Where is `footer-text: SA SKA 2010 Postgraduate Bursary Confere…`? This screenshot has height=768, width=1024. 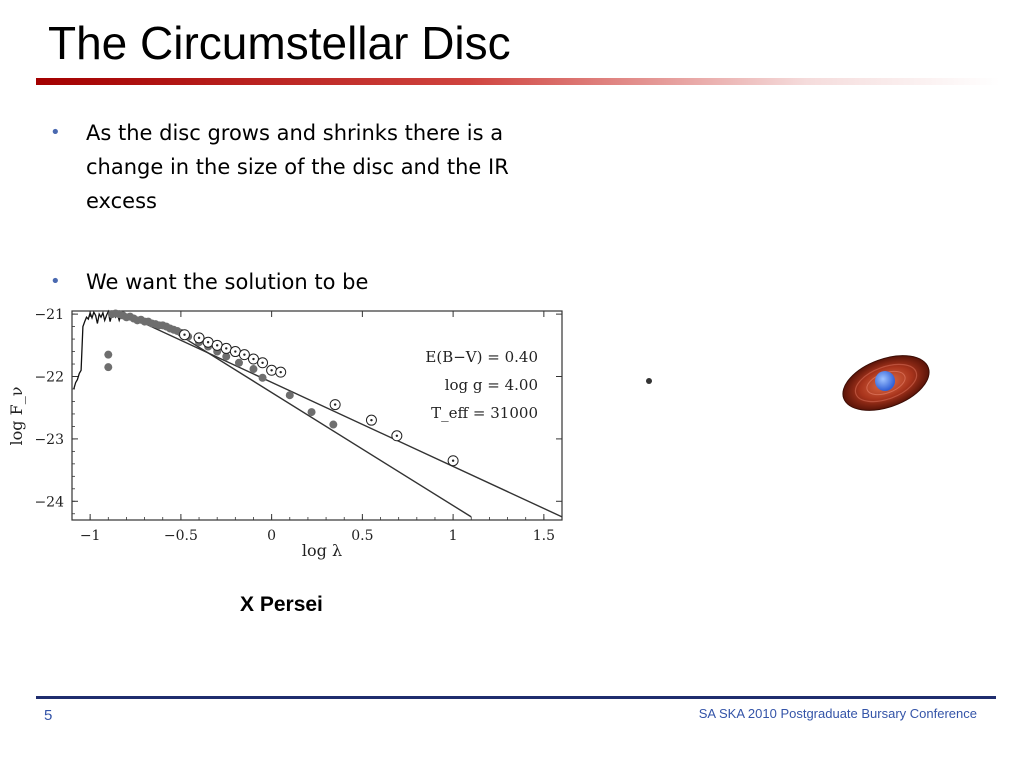 footer-text: SA SKA 2010 Postgraduate Bursary Confere… is located at coordinates (837, 713).